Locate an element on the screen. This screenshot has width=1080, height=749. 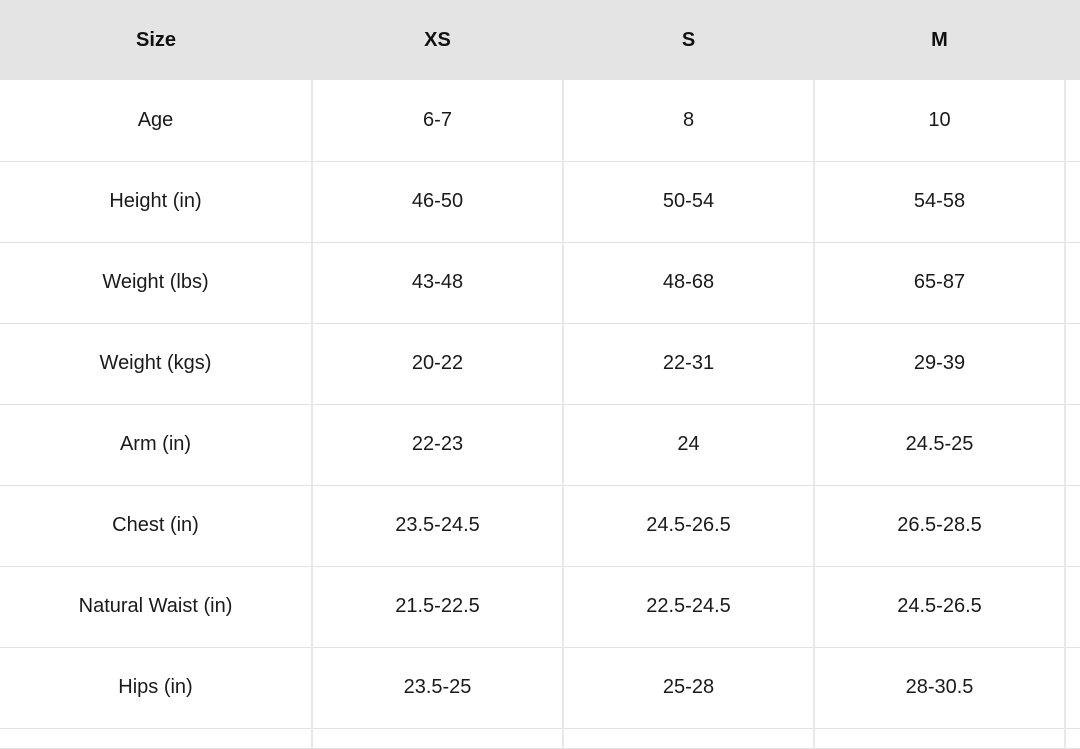
table-cell: 43-48 is located at coordinates (438, 283).